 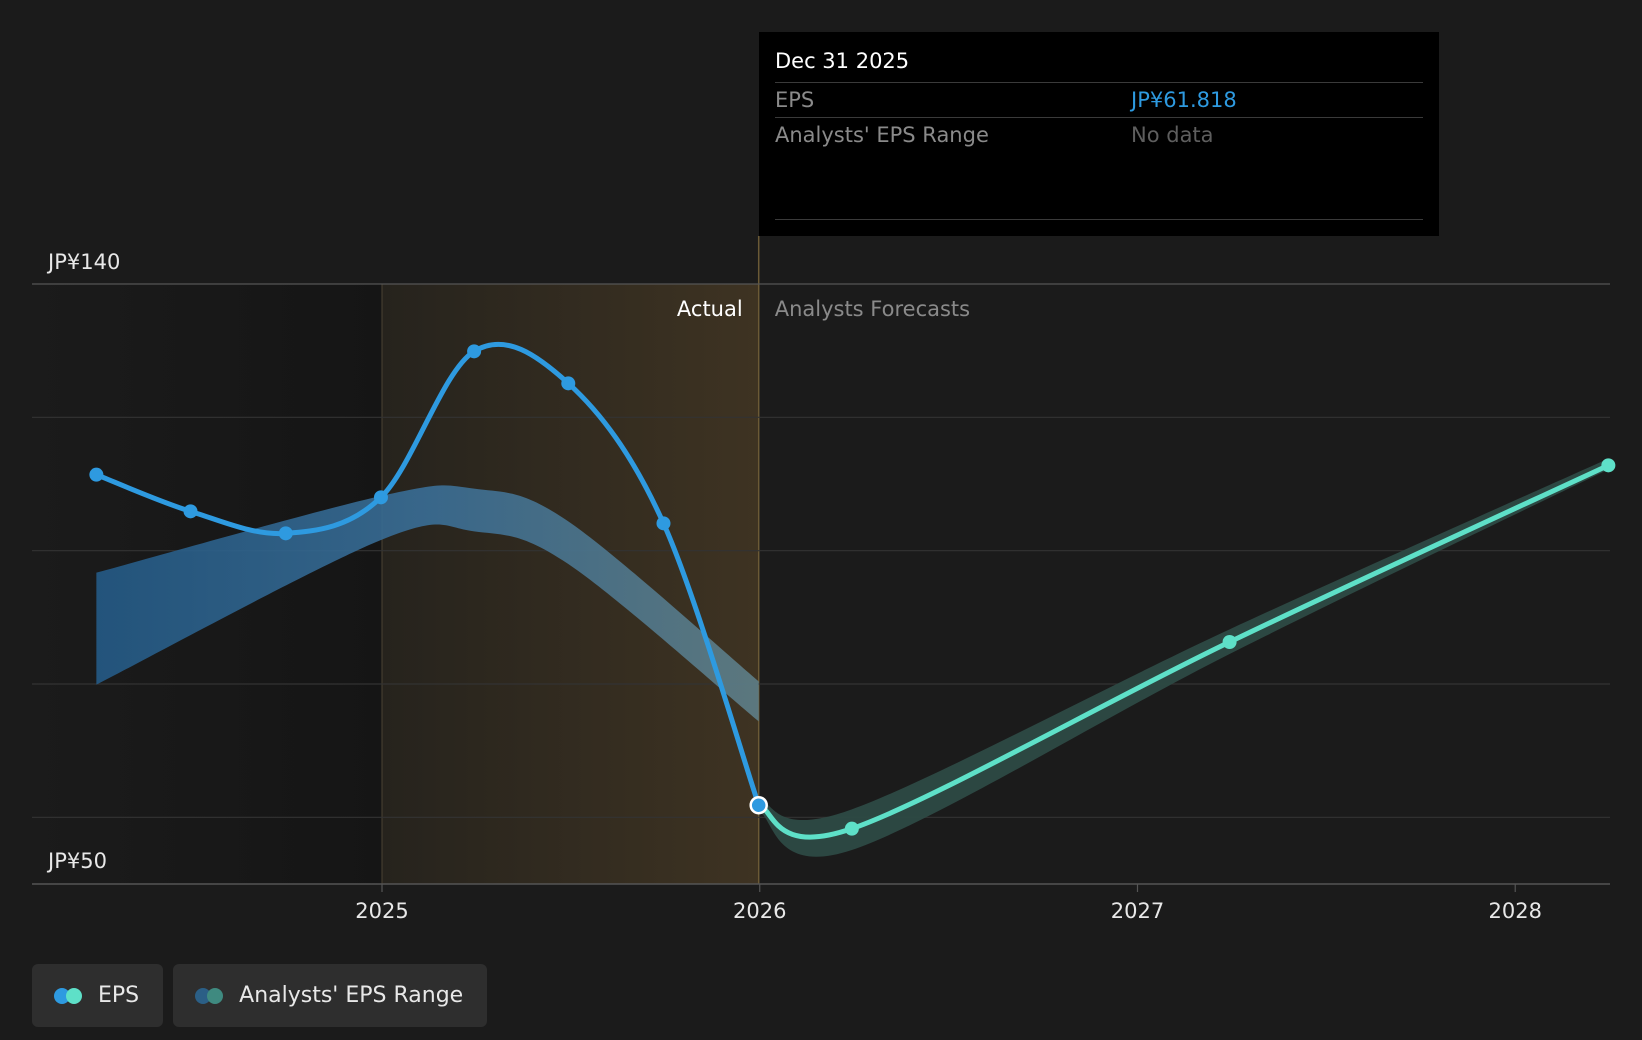 What do you see at coordinates (1172, 135) in the screenshot?
I see `tooltip-range-value: No data` at bounding box center [1172, 135].